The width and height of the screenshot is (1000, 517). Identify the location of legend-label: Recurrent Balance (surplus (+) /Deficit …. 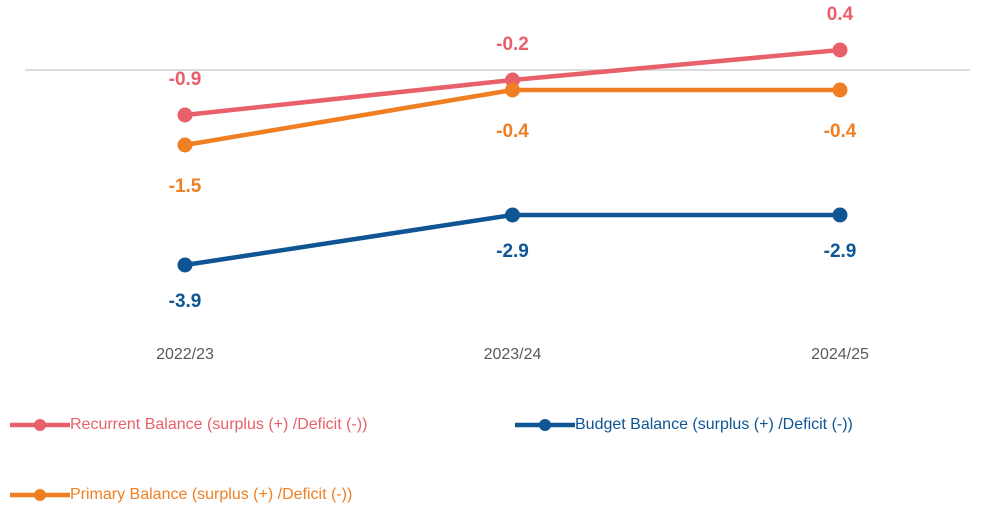
(218, 424).